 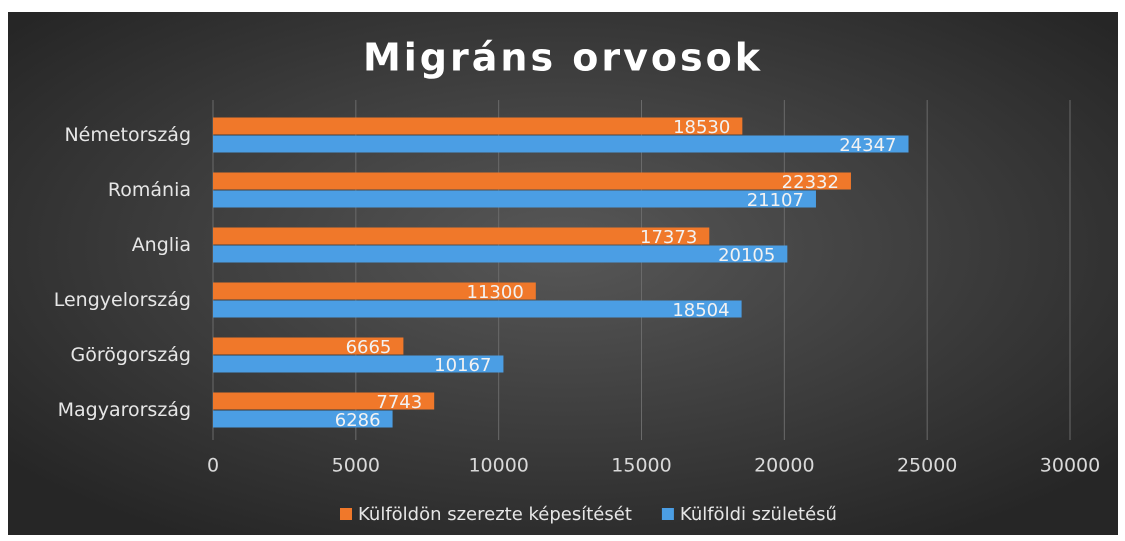 I want to click on x-tick-label: 5000, so click(x=356, y=466).